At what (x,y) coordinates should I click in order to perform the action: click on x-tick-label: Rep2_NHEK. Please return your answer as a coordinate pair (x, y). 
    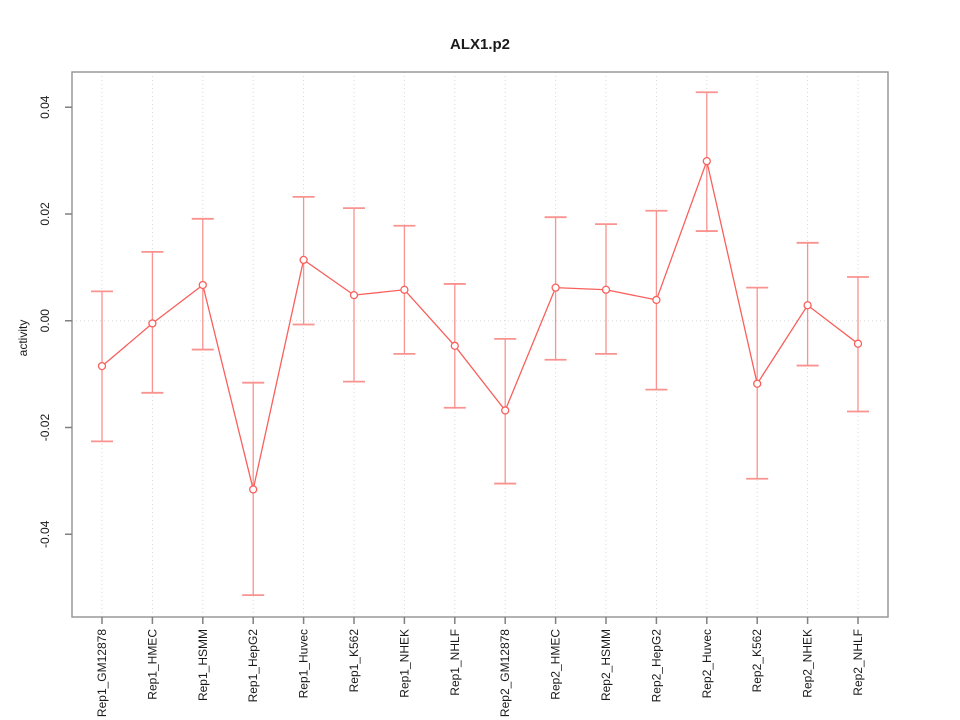
    Looking at the image, I should click on (808, 663).